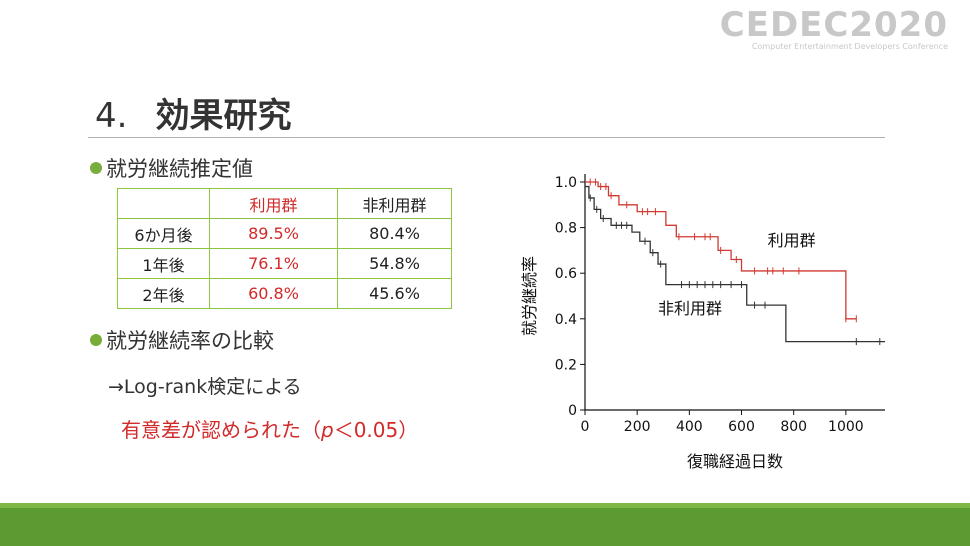 This screenshot has width=970, height=546. What do you see at coordinates (566, 274) in the screenshot?
I see `y-tick-label: 0.6` at bounding box center [566, 274].